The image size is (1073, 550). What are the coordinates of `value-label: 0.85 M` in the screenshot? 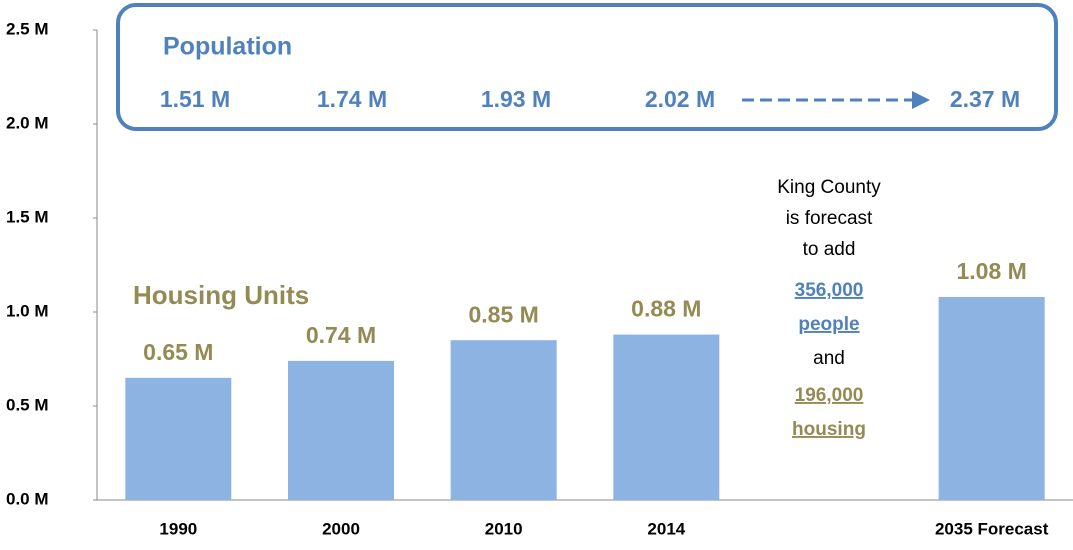 It's located at (504, 314).